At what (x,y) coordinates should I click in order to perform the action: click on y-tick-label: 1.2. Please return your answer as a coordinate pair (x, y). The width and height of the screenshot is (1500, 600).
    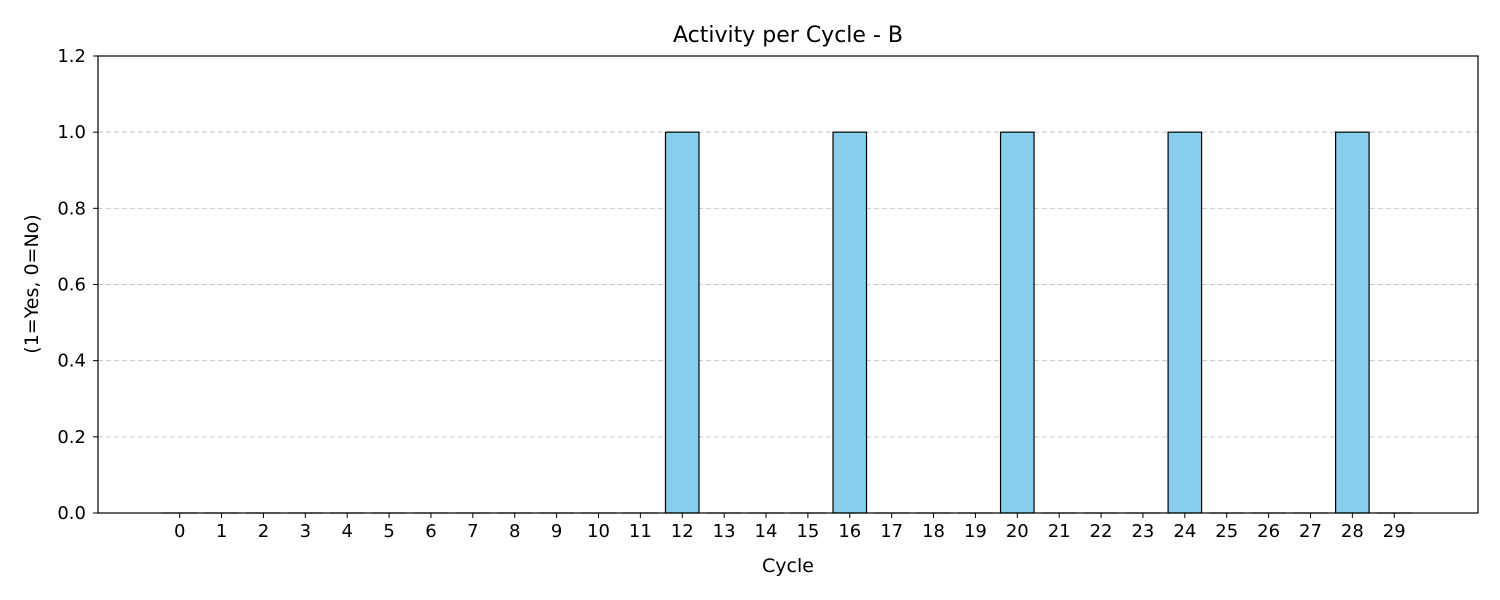
    Looking at the image, I should click on (71, 56).